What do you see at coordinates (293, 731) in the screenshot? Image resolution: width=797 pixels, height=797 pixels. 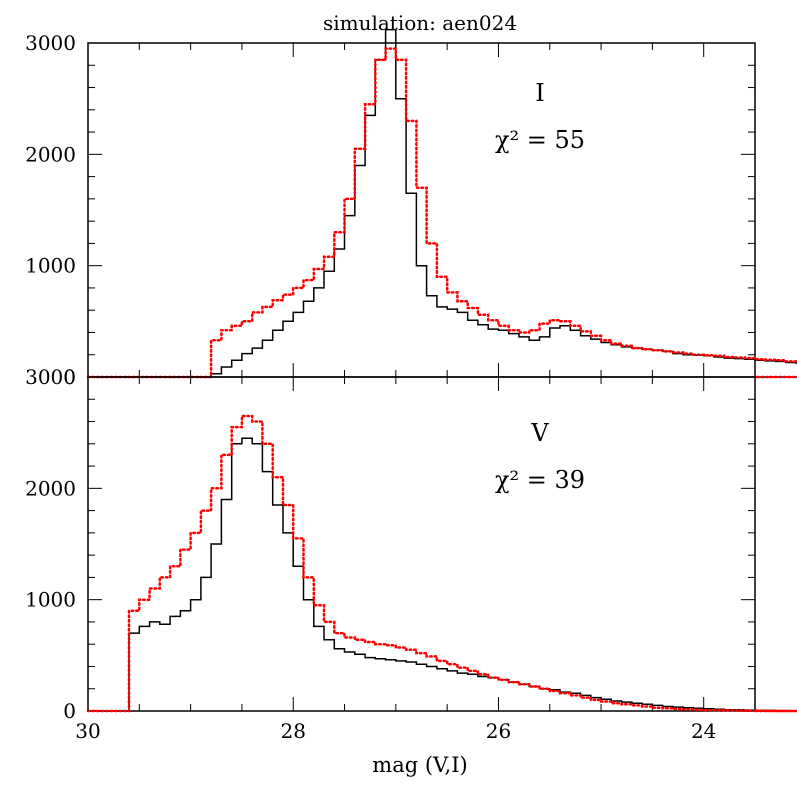 I see `x-tick-label: 28` at bounding box center [293, 731].